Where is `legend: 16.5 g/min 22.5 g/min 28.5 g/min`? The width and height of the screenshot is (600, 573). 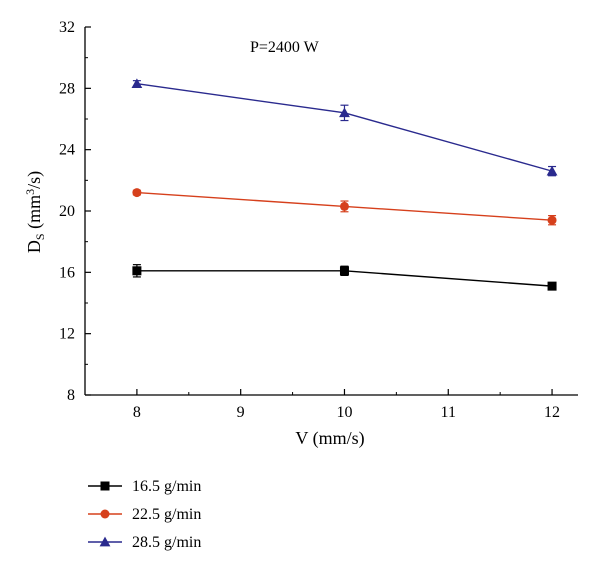
legend: 16.5 g/min 22.5 g/min 28.5 g/min is located at coordinates (144, 514).